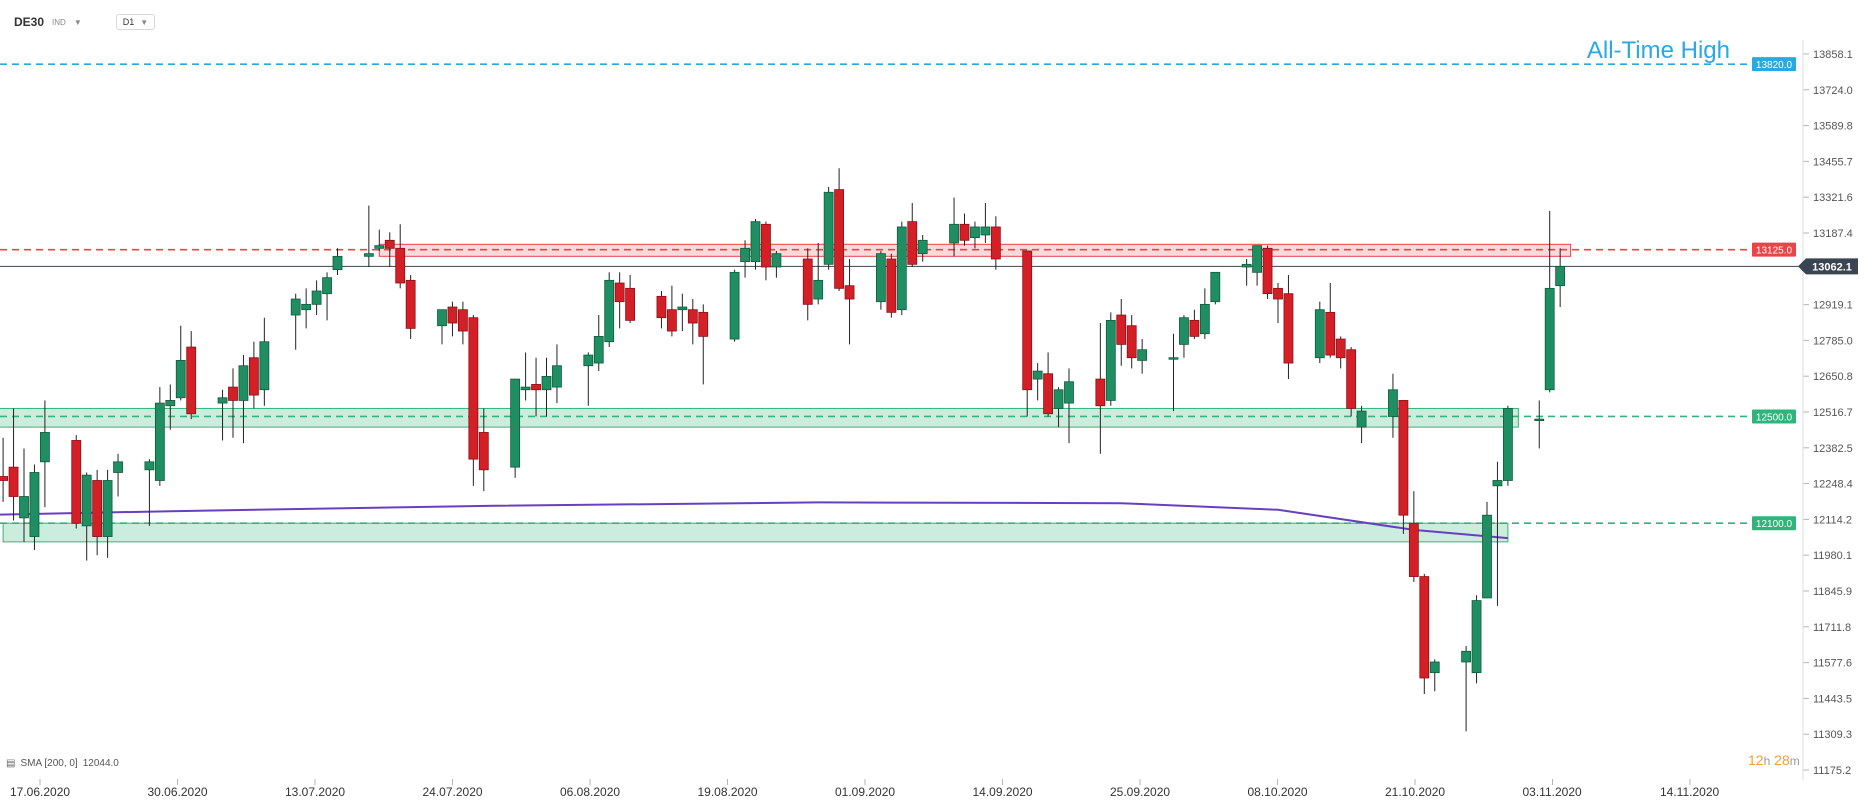  I want to click on symbol-type-label: IND, so click(59, 22).